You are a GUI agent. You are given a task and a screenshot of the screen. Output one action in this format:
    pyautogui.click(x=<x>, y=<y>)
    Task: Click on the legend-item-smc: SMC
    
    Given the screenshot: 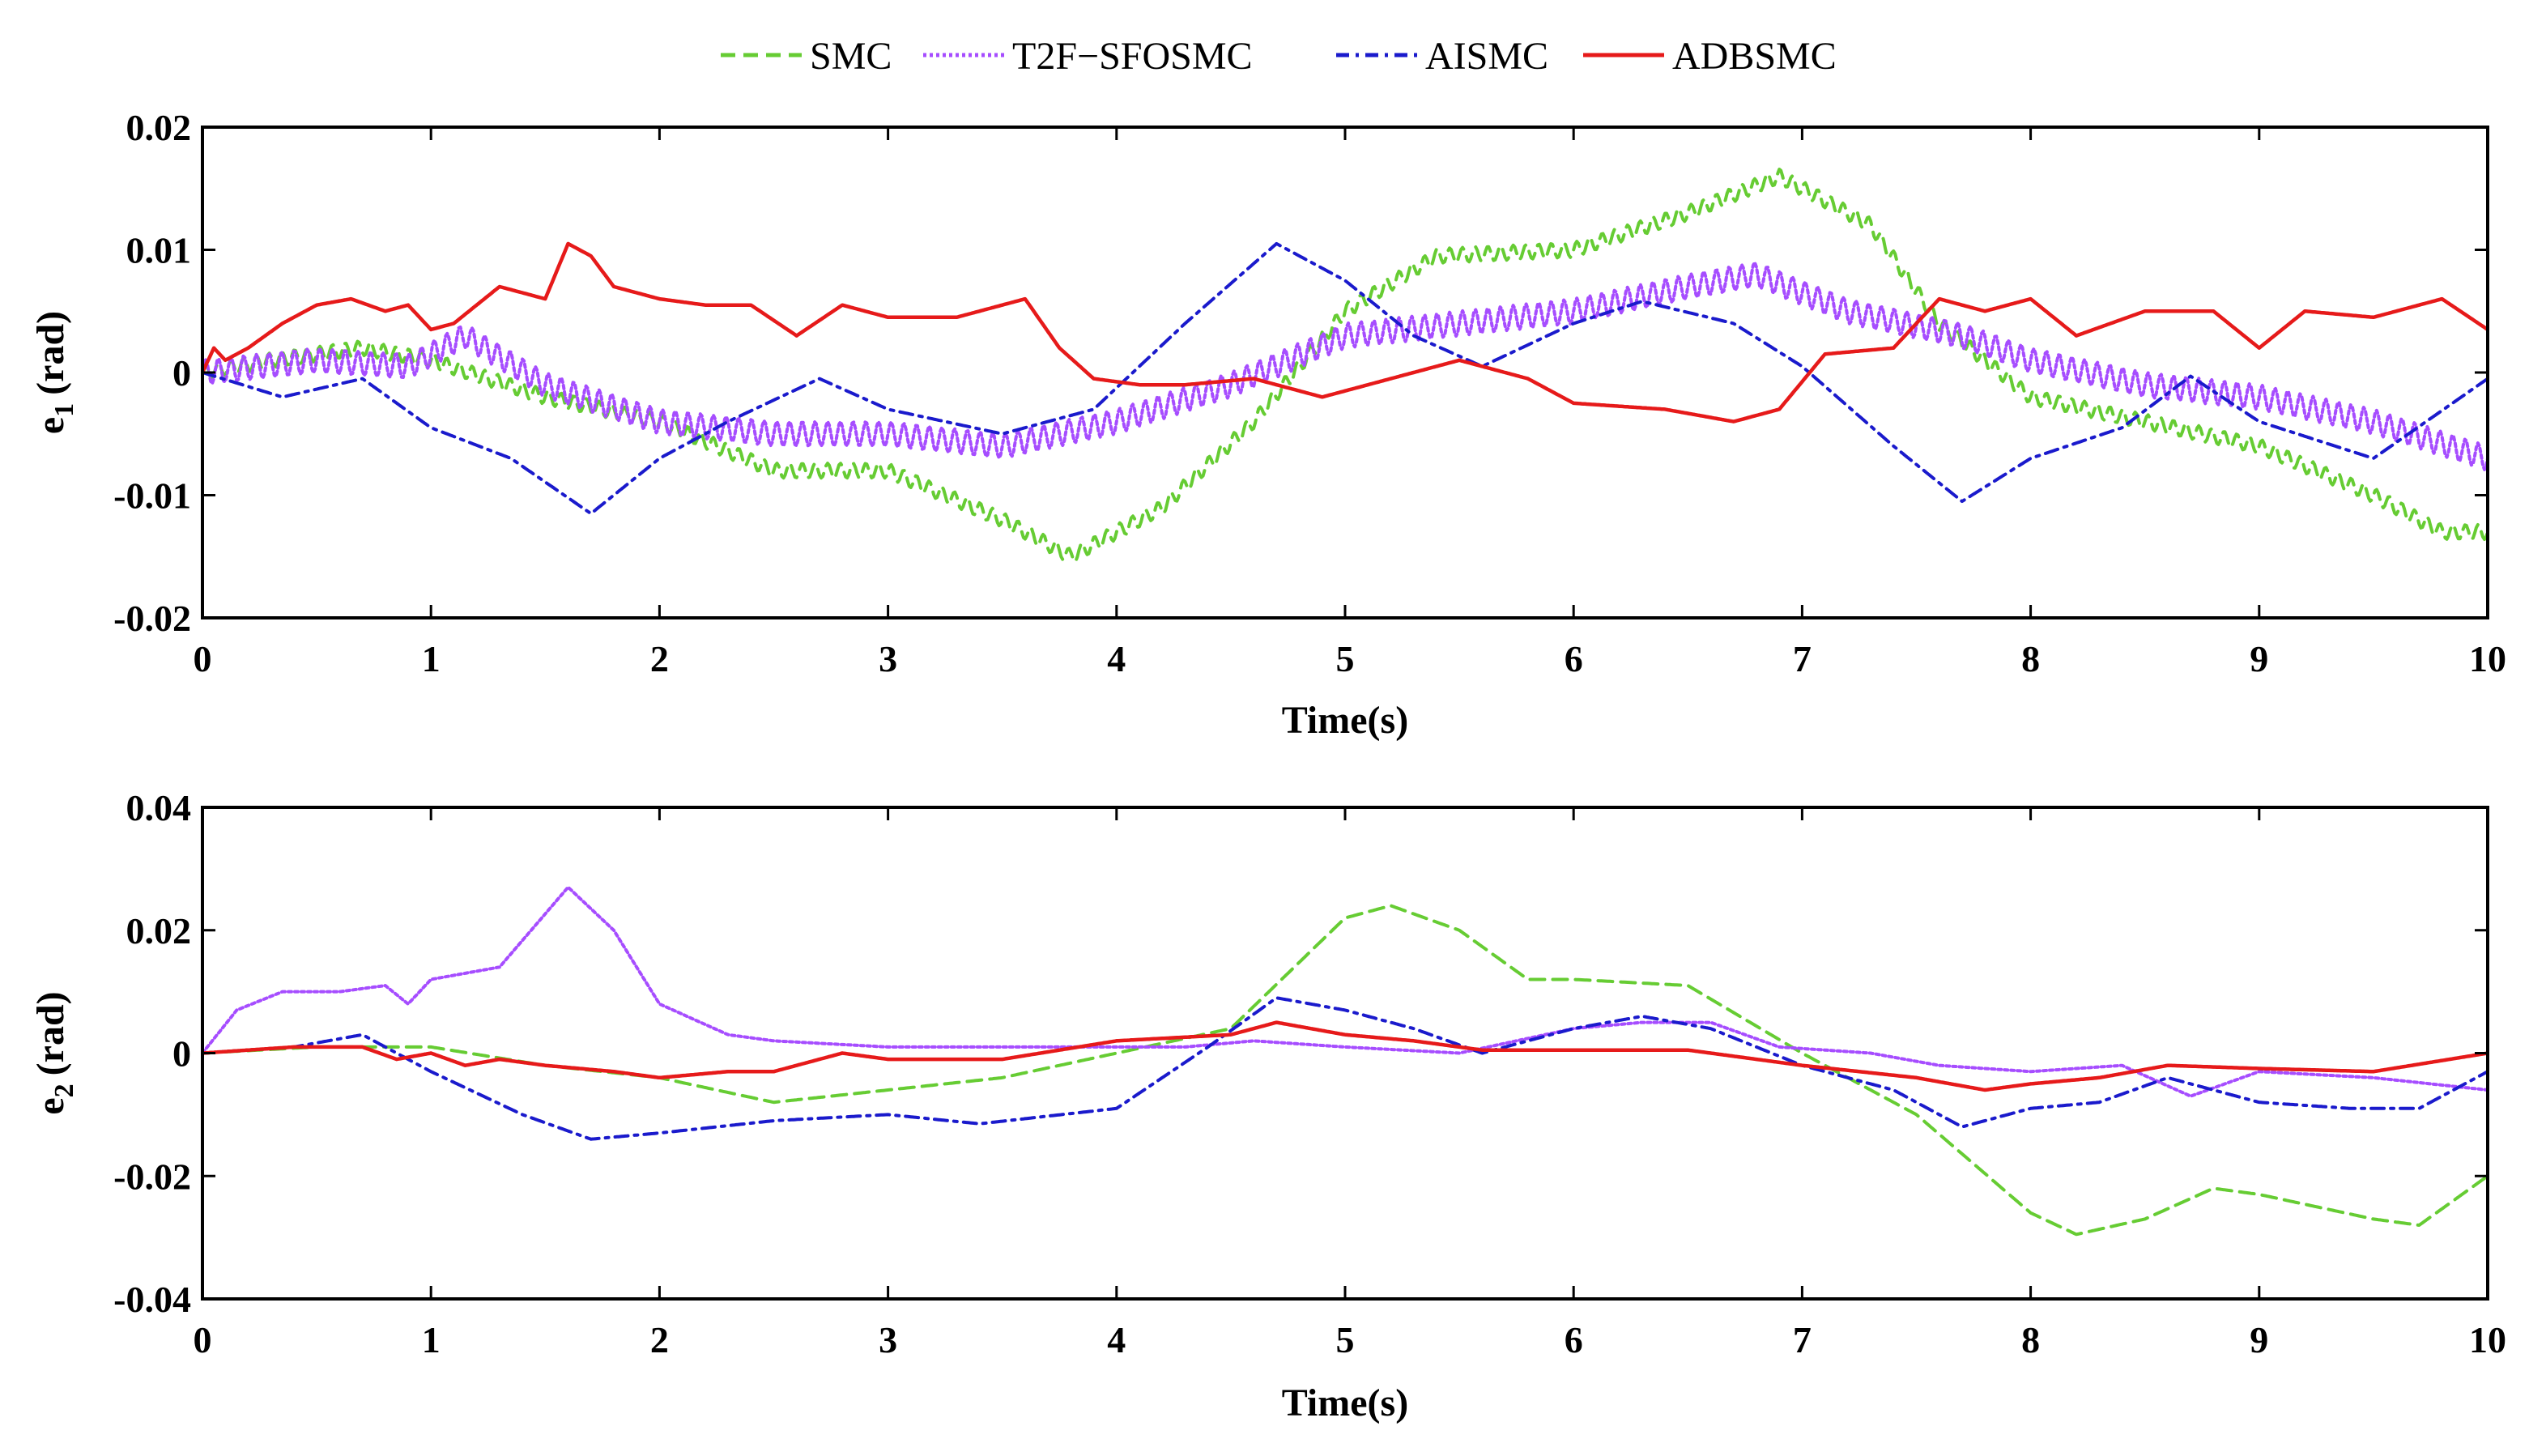 What is the action you would take?
    pyautogui.click(x=806, y=56)
    